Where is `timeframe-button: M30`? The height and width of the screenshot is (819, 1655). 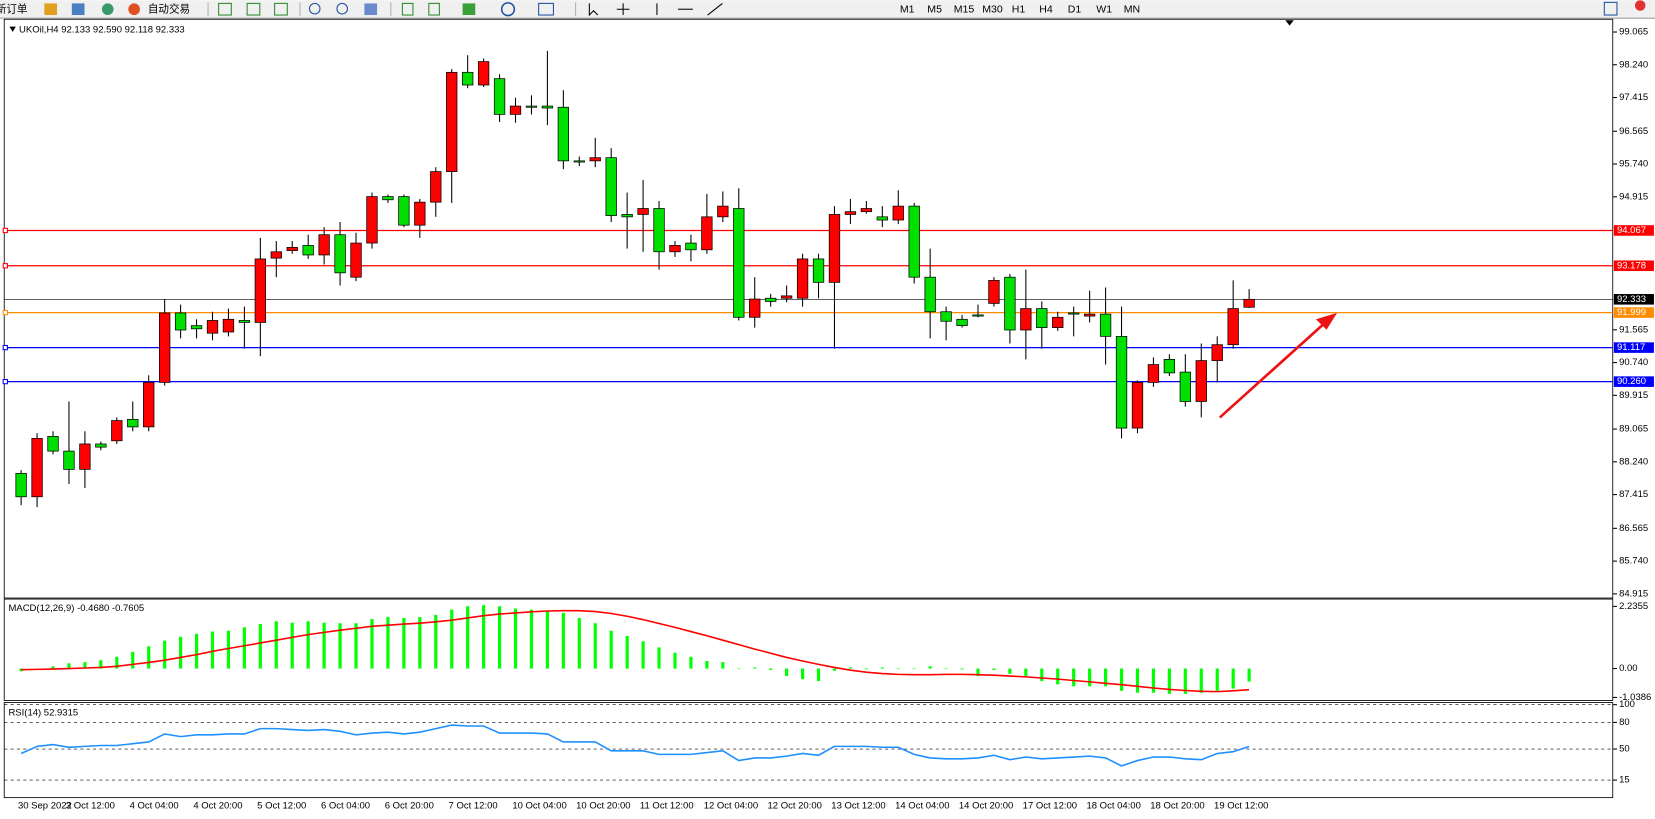 timeframe-button: M30 is located at coordinates (992, 10).